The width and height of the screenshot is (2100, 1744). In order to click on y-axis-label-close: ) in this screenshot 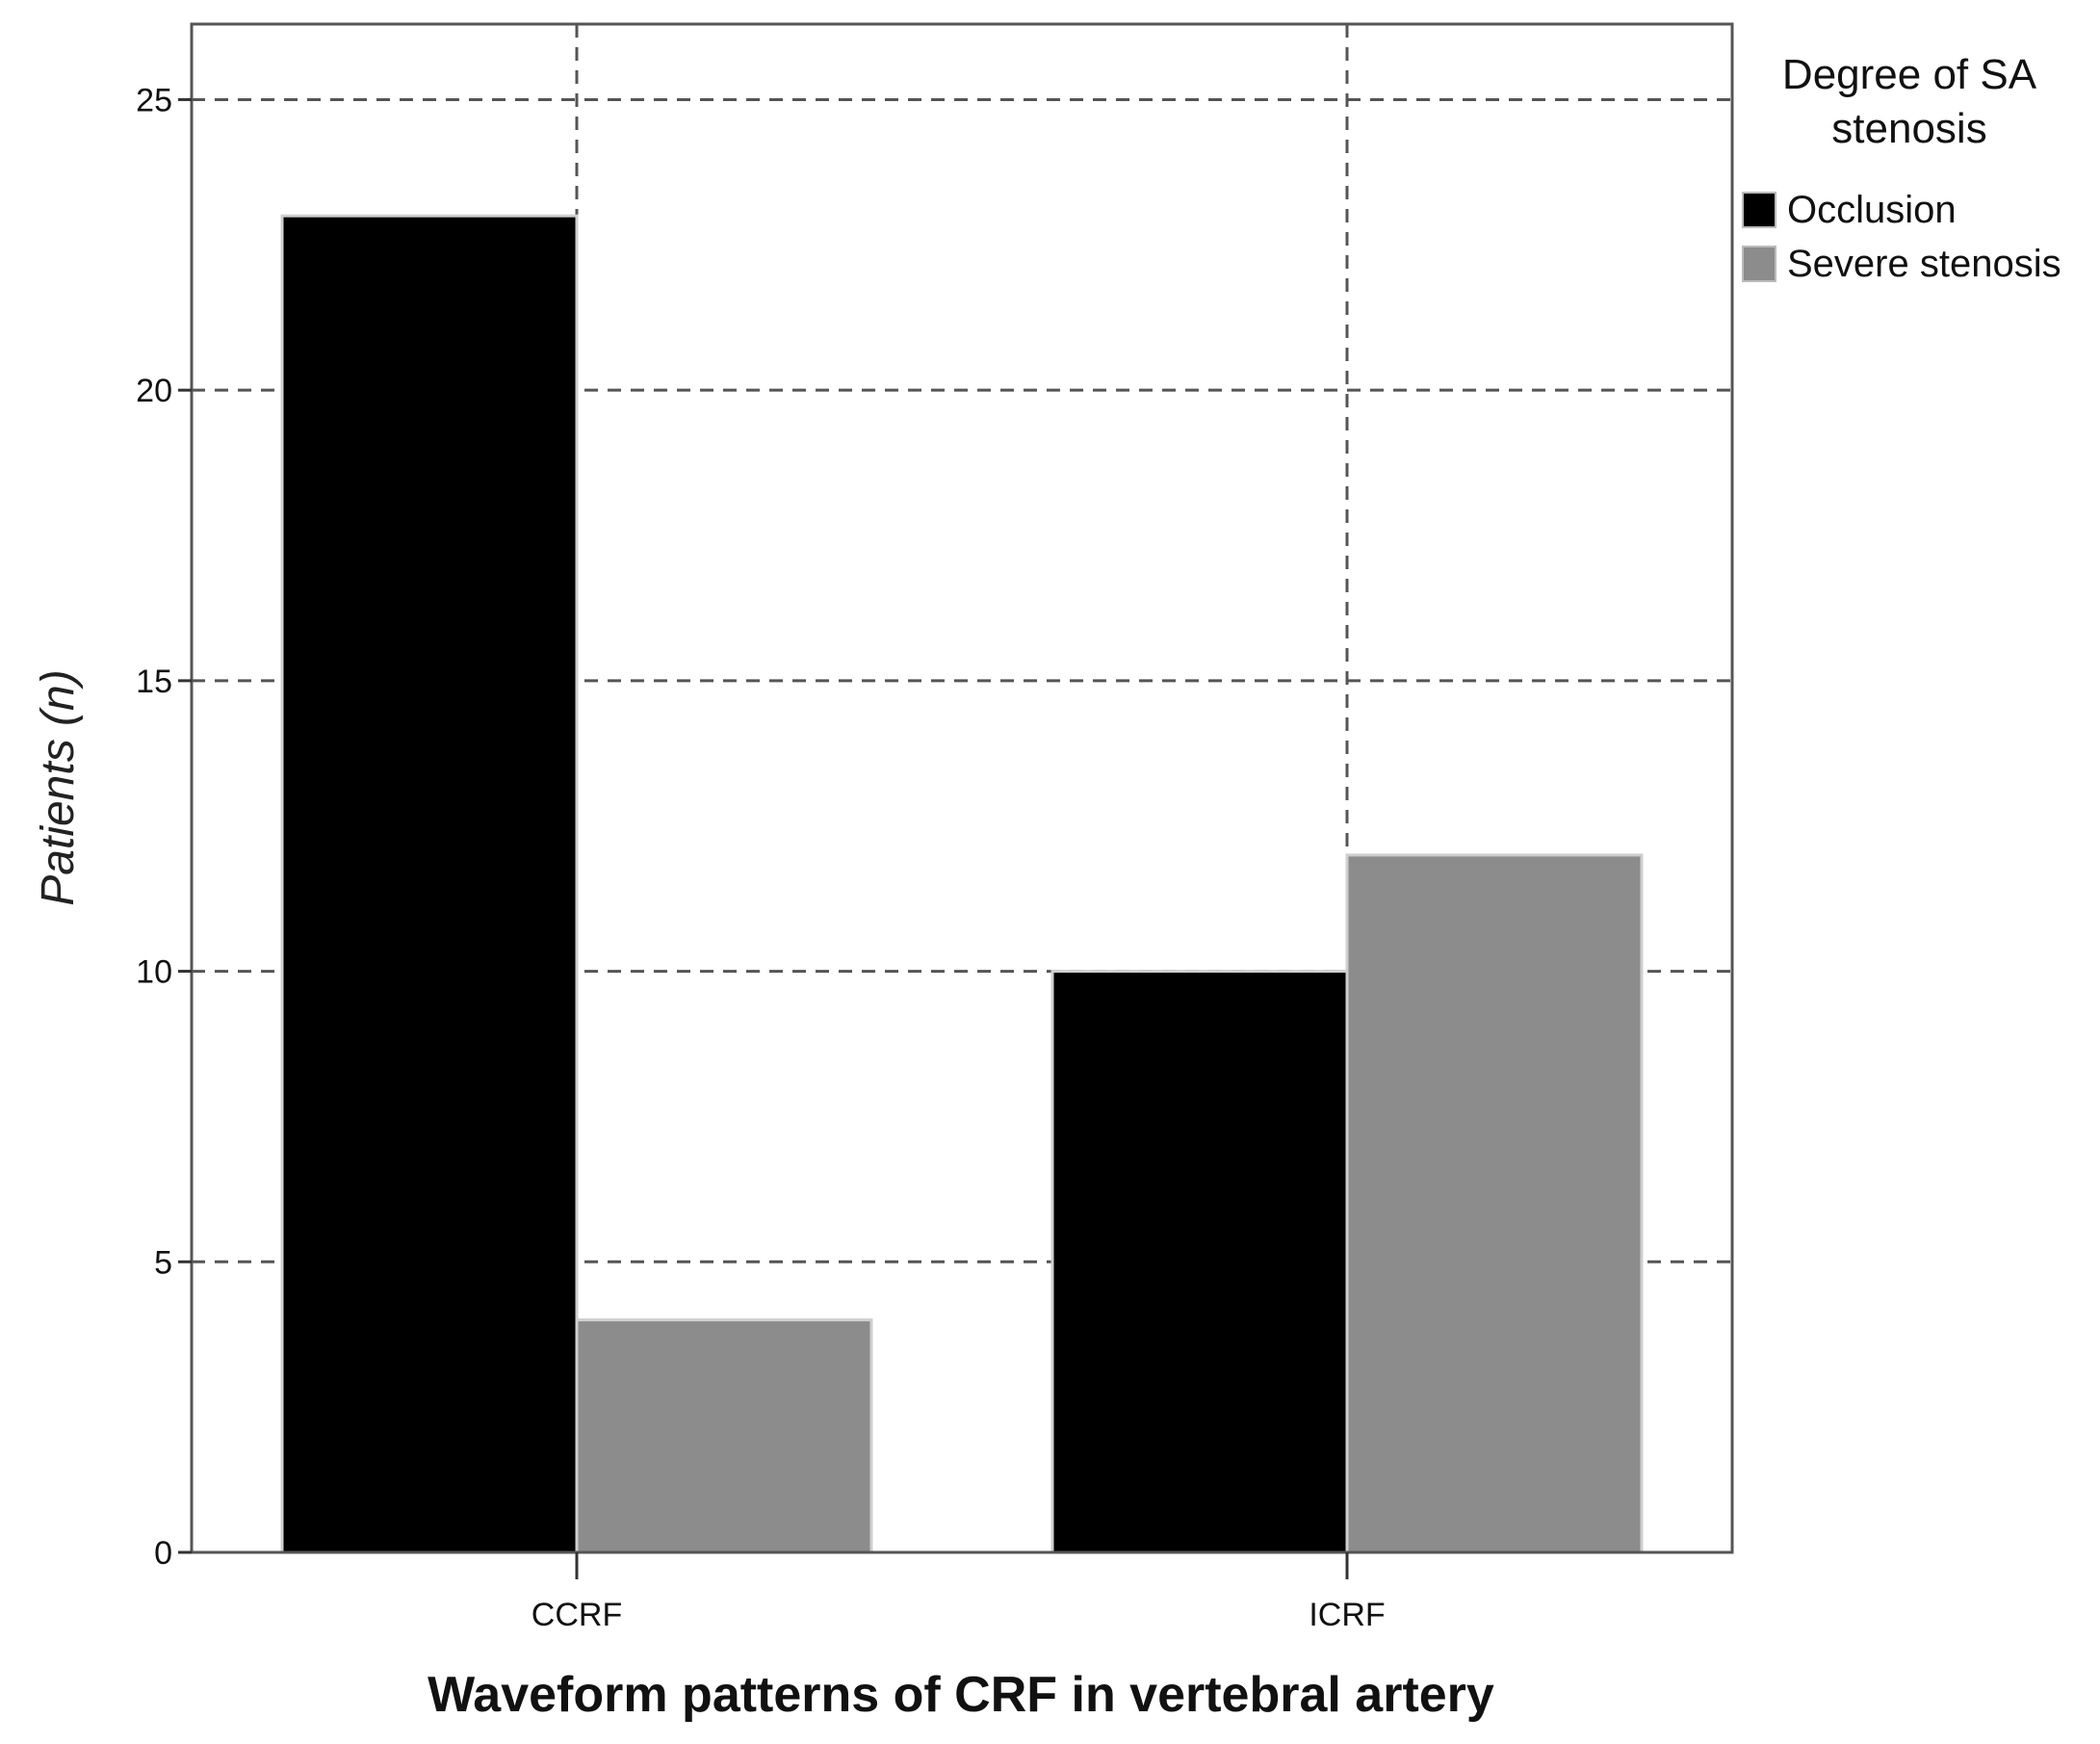, I will do `click(58, 679)`.